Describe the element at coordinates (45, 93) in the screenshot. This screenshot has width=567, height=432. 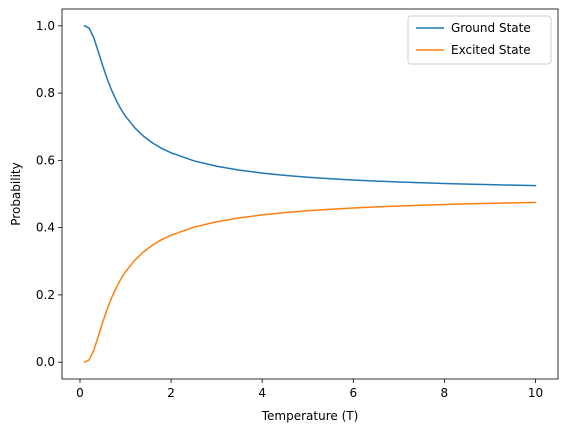
I see `y-tick-label: 0.8` at that location.